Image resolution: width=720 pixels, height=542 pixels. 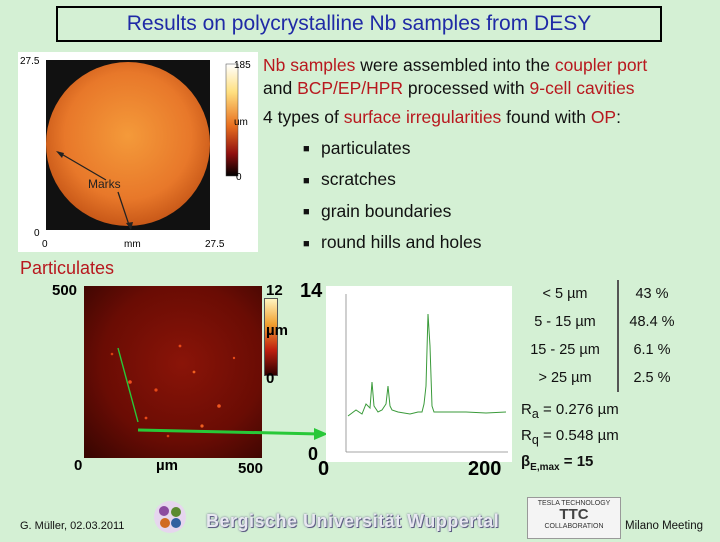 What do you see at coordinates (311, 291) in the screenshot?
I see `profile-y-top: 14` at bounding box center [311, 291].